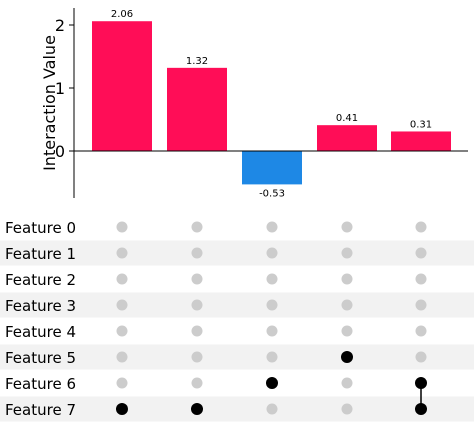  Describe the element at coordinates (65, 103) in the screenshot. I see `y-axis: 0 1 2` at that location.